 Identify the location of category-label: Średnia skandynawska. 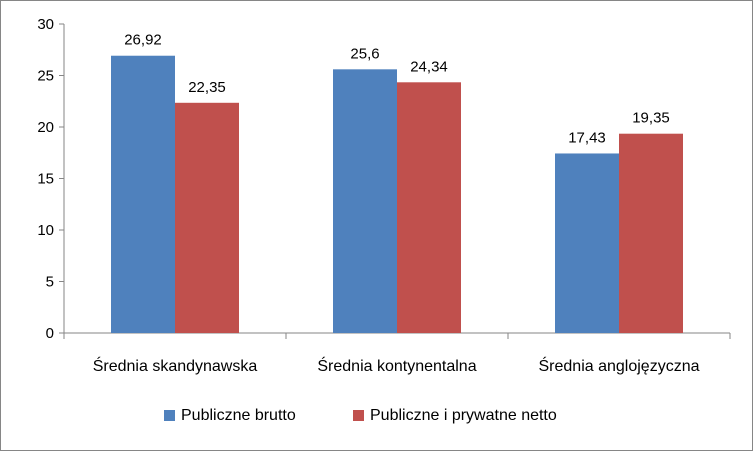
(175, 365).